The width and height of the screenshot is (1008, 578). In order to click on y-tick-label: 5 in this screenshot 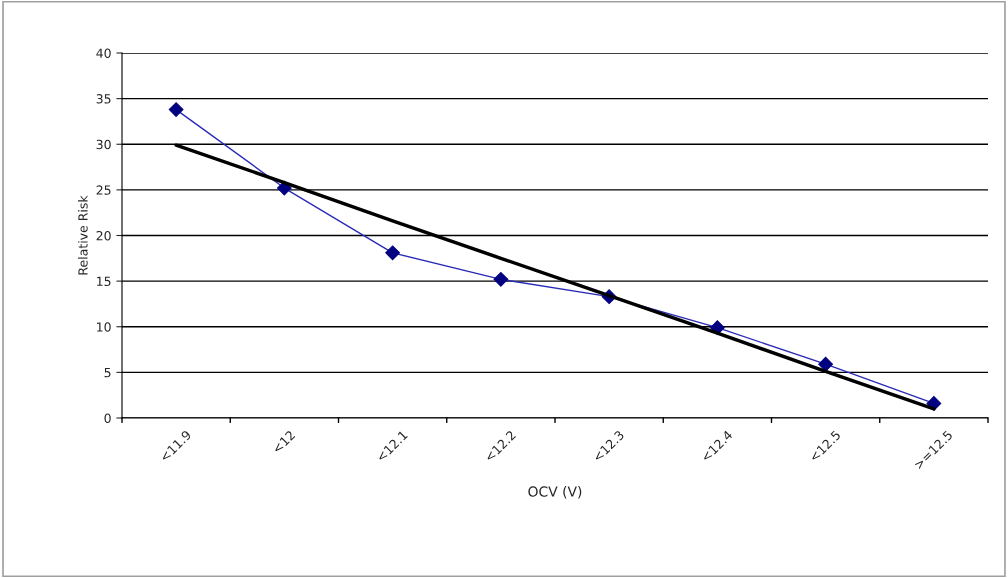, I will do `click(107, 373)`.